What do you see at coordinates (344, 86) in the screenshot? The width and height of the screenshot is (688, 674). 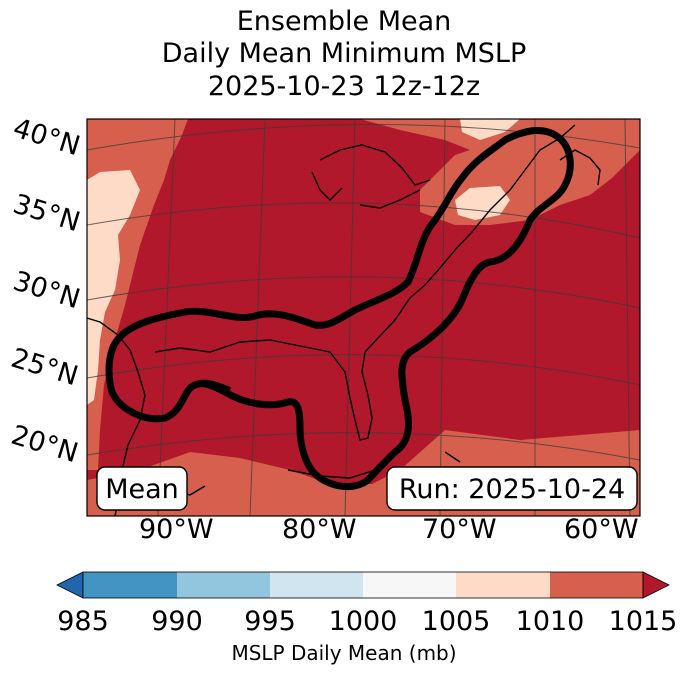 I see `title-line-3: 2025-10-23 12z-12z` at bounding box center [344, 86].